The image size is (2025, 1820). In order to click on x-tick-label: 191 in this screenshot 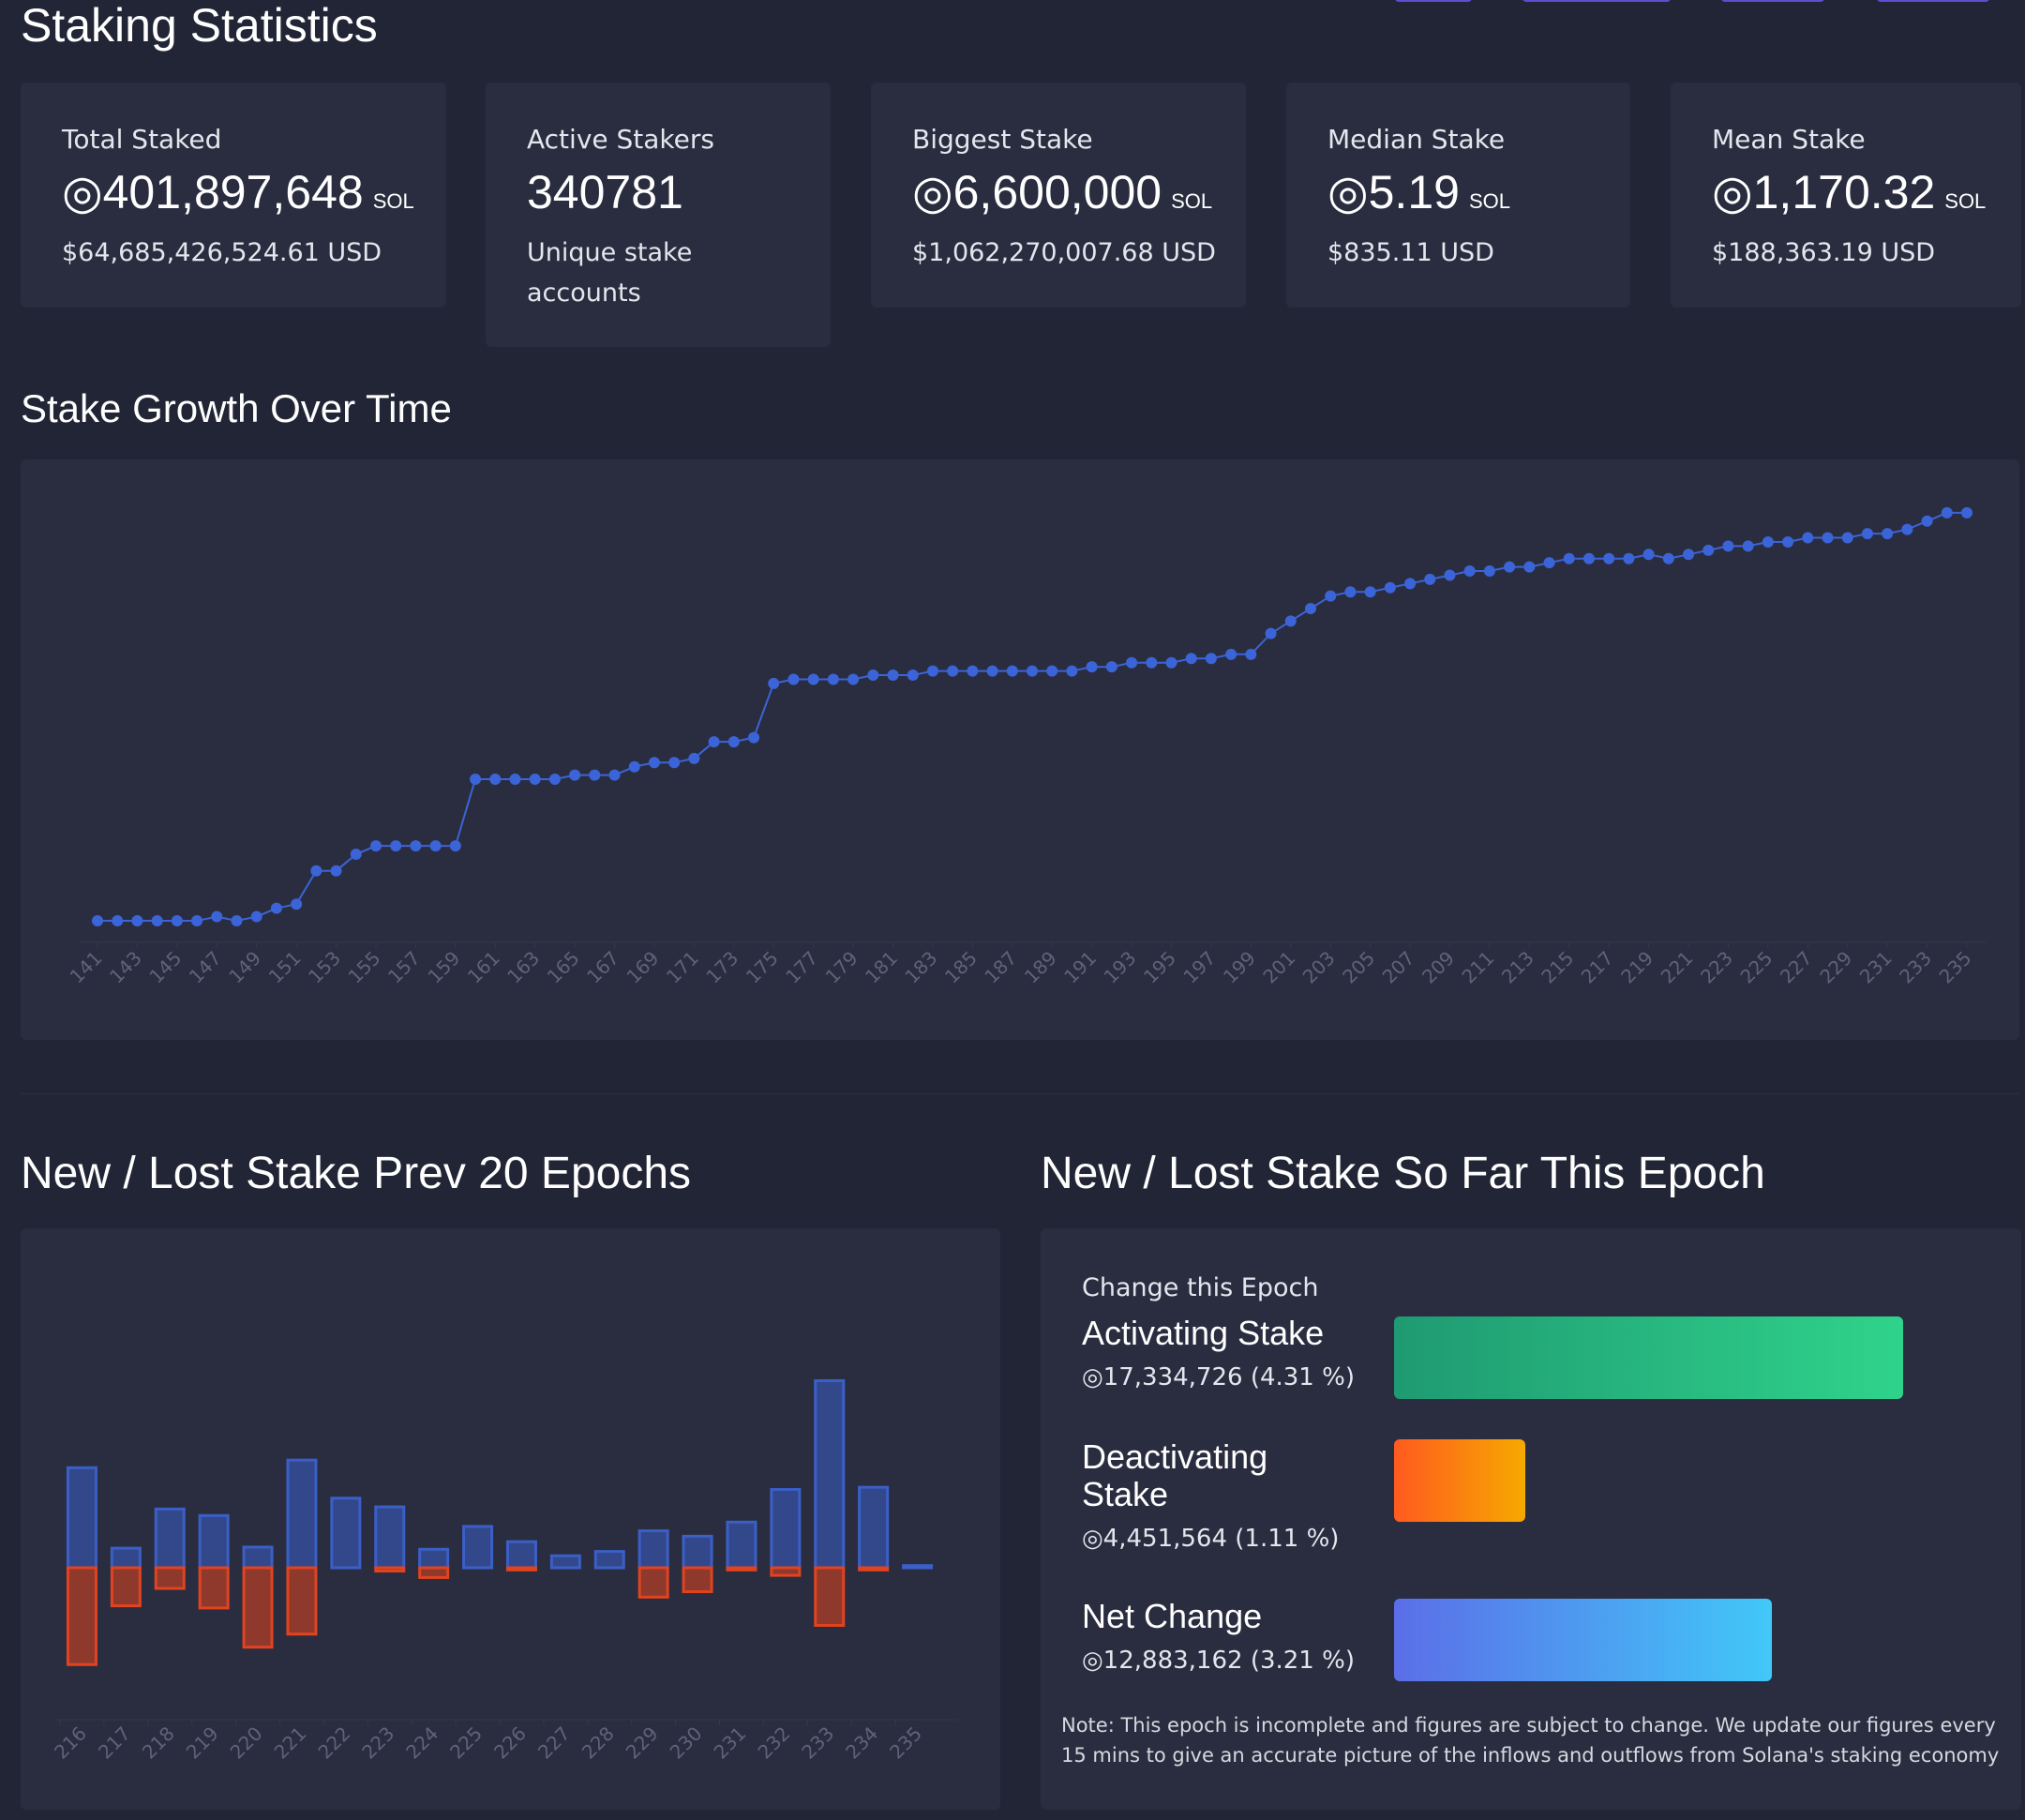, I will do `click(1080, 968)`.